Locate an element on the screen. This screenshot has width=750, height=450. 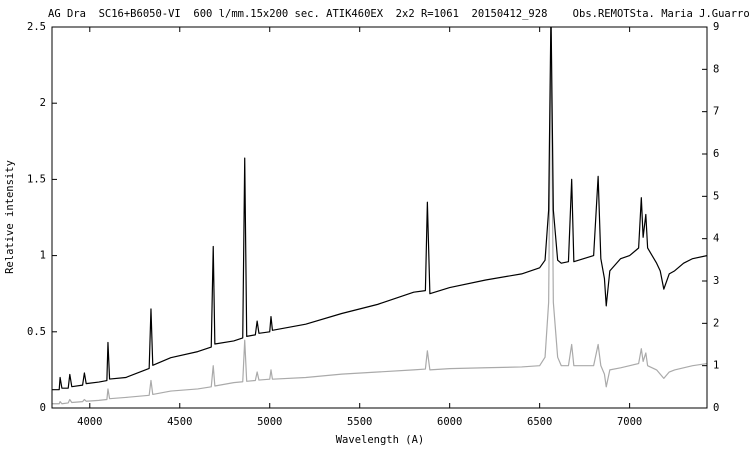
x-tick-label: 4000 is located at coordinates (89, 422).